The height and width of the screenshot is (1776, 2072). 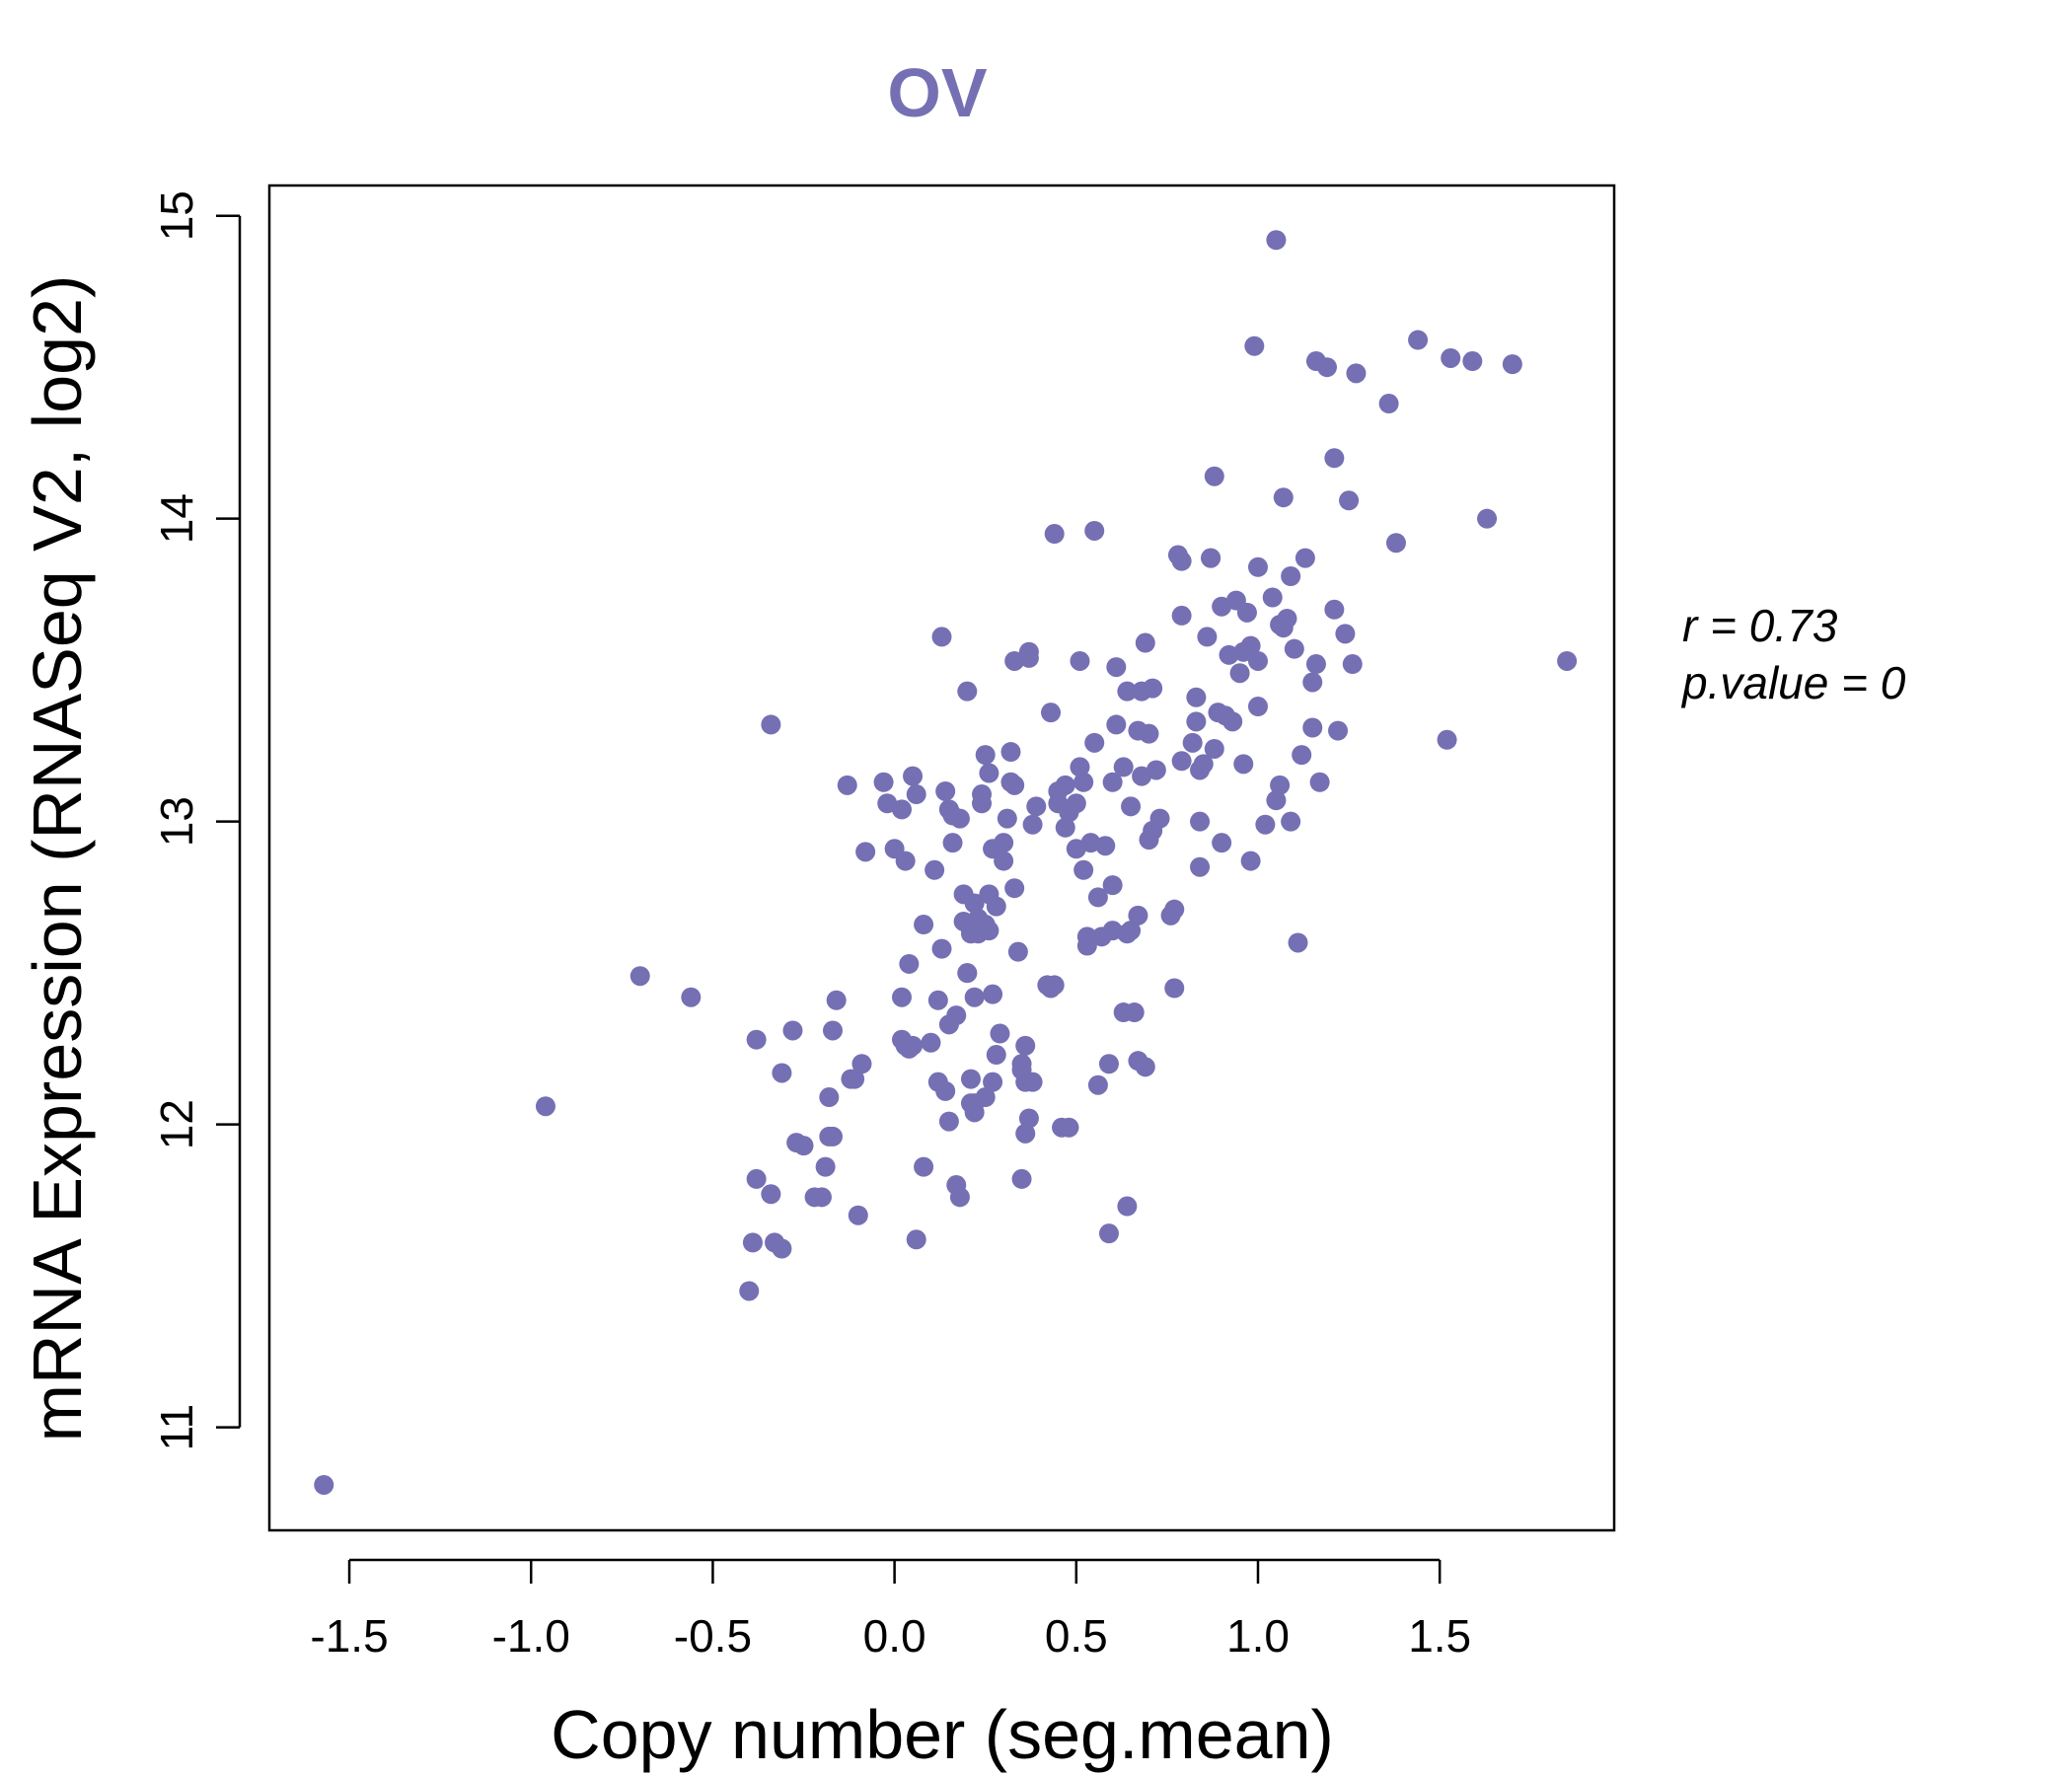 I want to click on y-tick-label: 13, so click(x=177, y=822).